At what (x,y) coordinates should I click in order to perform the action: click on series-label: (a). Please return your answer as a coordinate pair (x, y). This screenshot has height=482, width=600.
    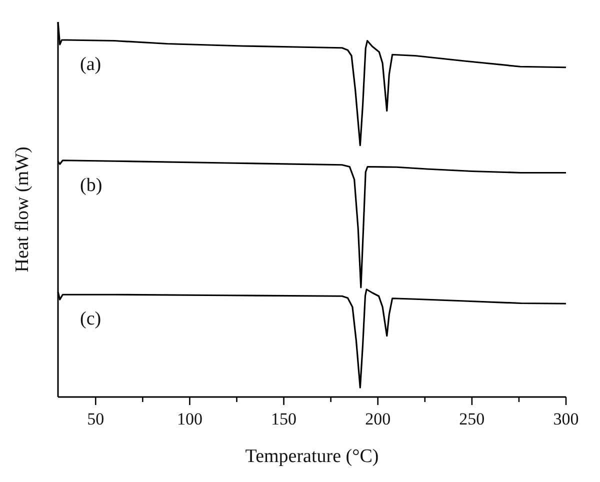
    Looking at the image, I should click on (91, 64).